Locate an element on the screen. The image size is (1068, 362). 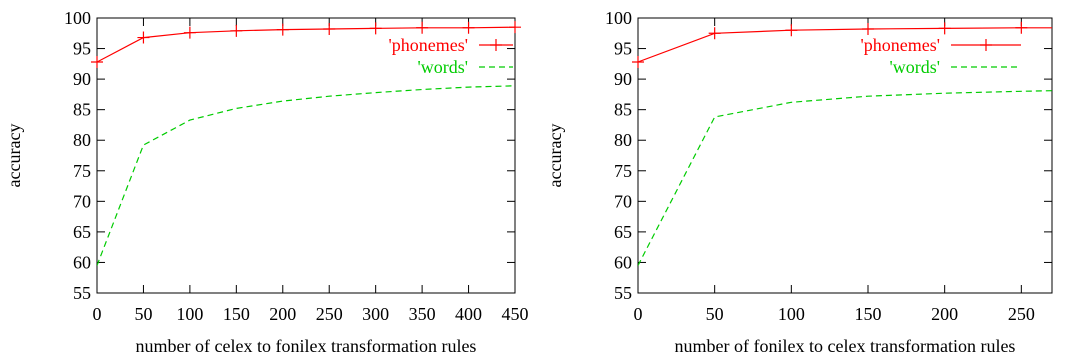
x-tick-label: 300 is located at coordinates (375, 314).